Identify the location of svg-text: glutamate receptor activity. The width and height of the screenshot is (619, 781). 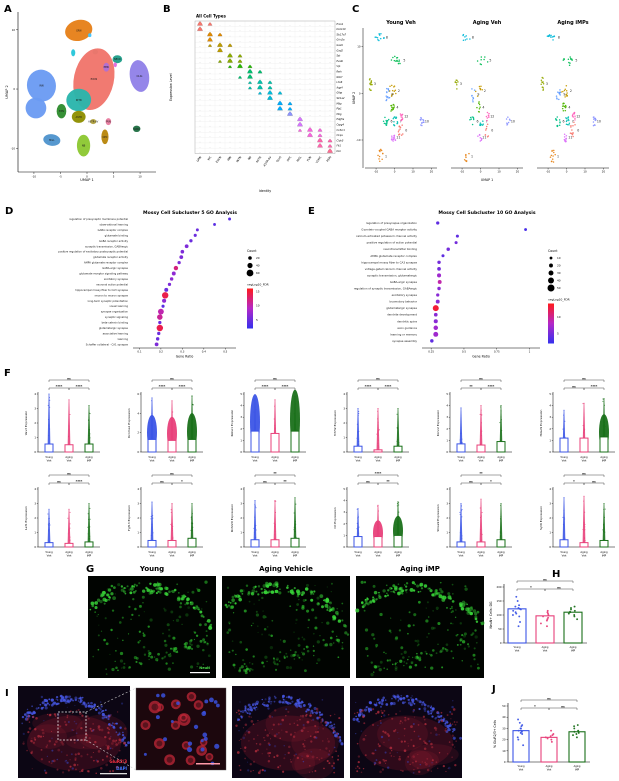
(110, 257).